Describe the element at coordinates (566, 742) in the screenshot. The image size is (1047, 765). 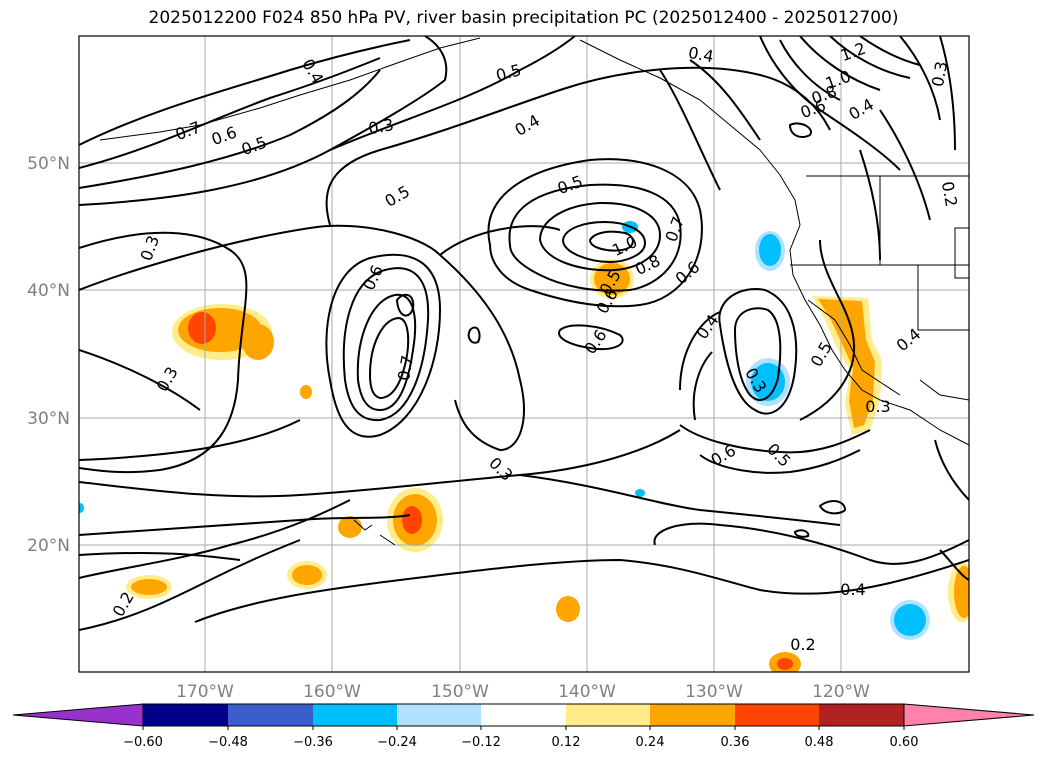
I see `colorbar-tick: 0.12` at that location.